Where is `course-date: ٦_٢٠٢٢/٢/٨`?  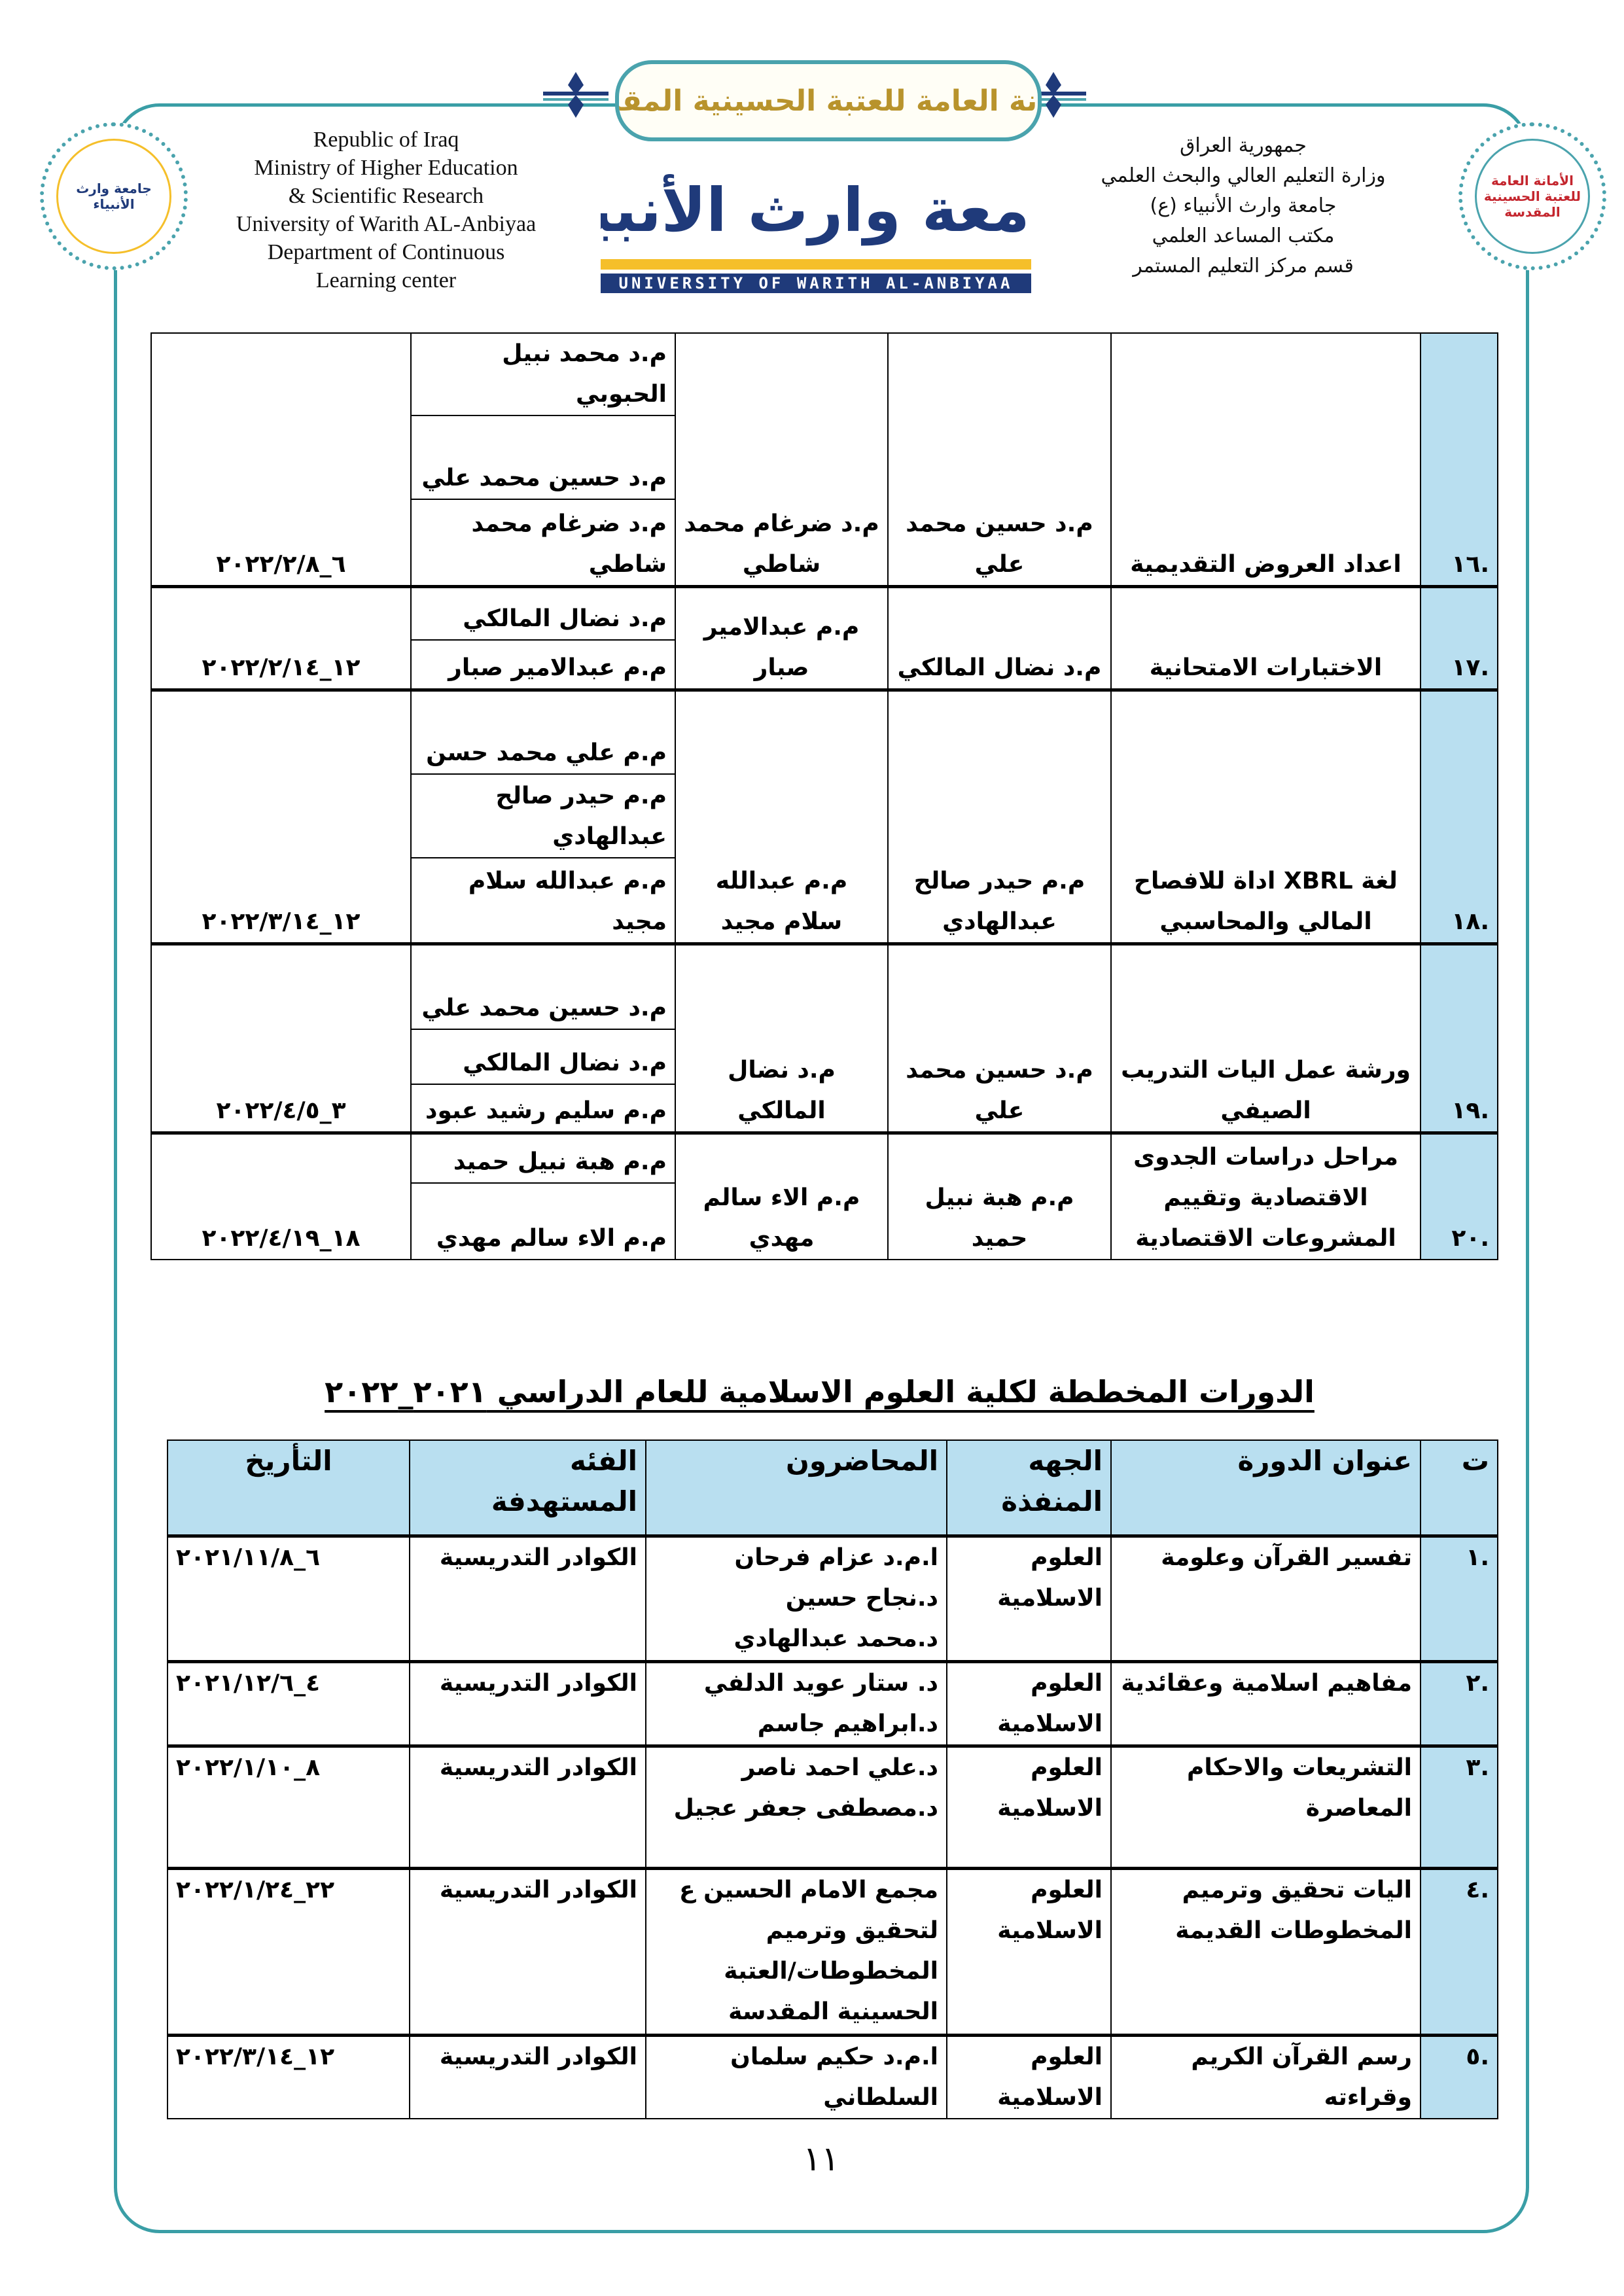
course-date: ٦_٢٠٢٢/٢/٨ is located at coordinates (281, 460).